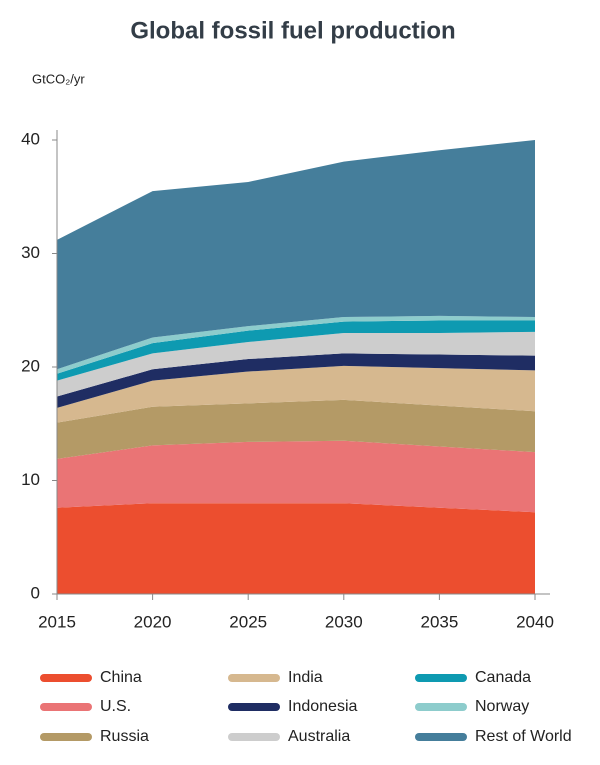 Image resolution: width=600 pixels, height=765 pixels. What do you see at coordinates (57, 621) in the screenshot?
I see `x-tick-label: 2015` at bounding box center [57, 621].